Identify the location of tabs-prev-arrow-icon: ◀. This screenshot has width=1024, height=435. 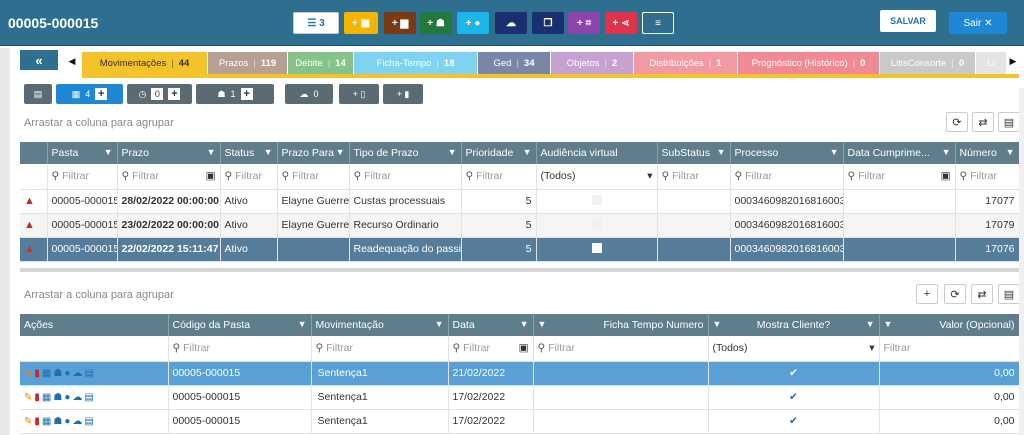
(72, 60).